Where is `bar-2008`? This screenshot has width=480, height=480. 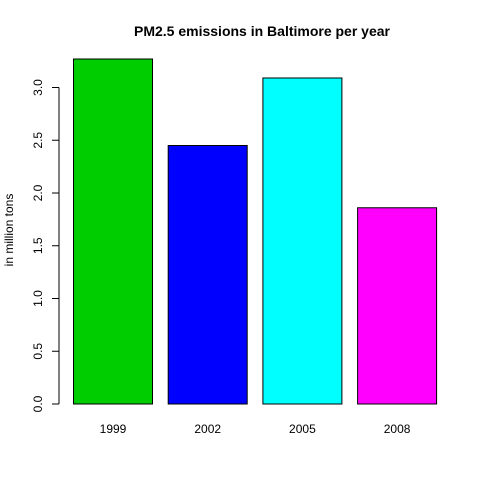 bar-2008 is located at coordinates (397, 306).